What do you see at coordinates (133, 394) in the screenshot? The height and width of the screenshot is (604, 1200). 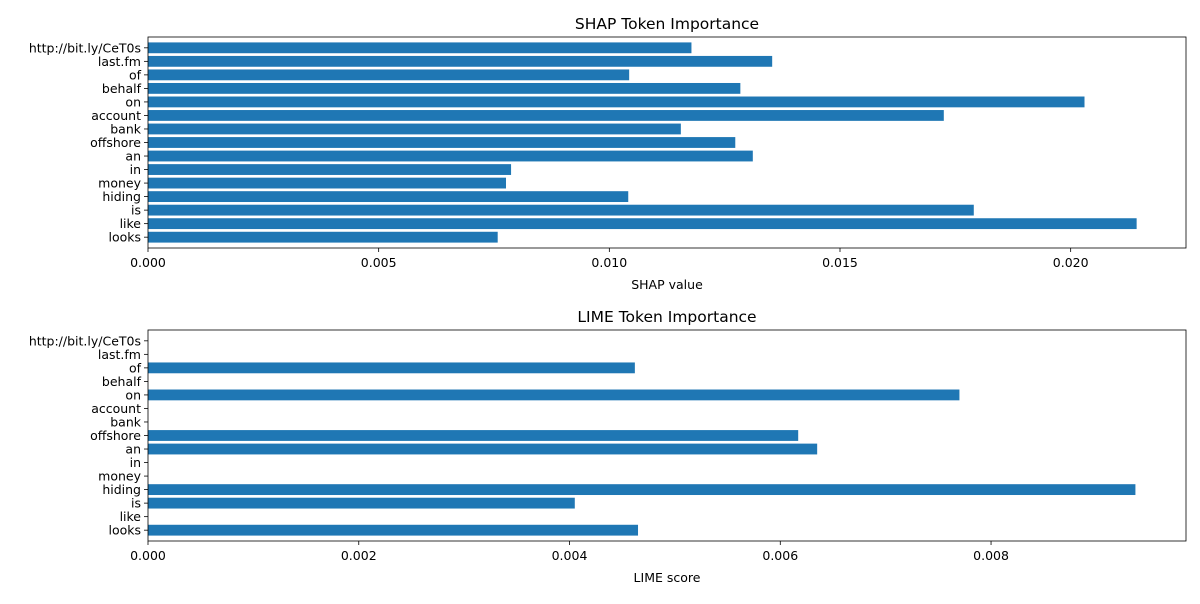 I see `y-tick-label-1-4: on` at bounding box center [133, 394].